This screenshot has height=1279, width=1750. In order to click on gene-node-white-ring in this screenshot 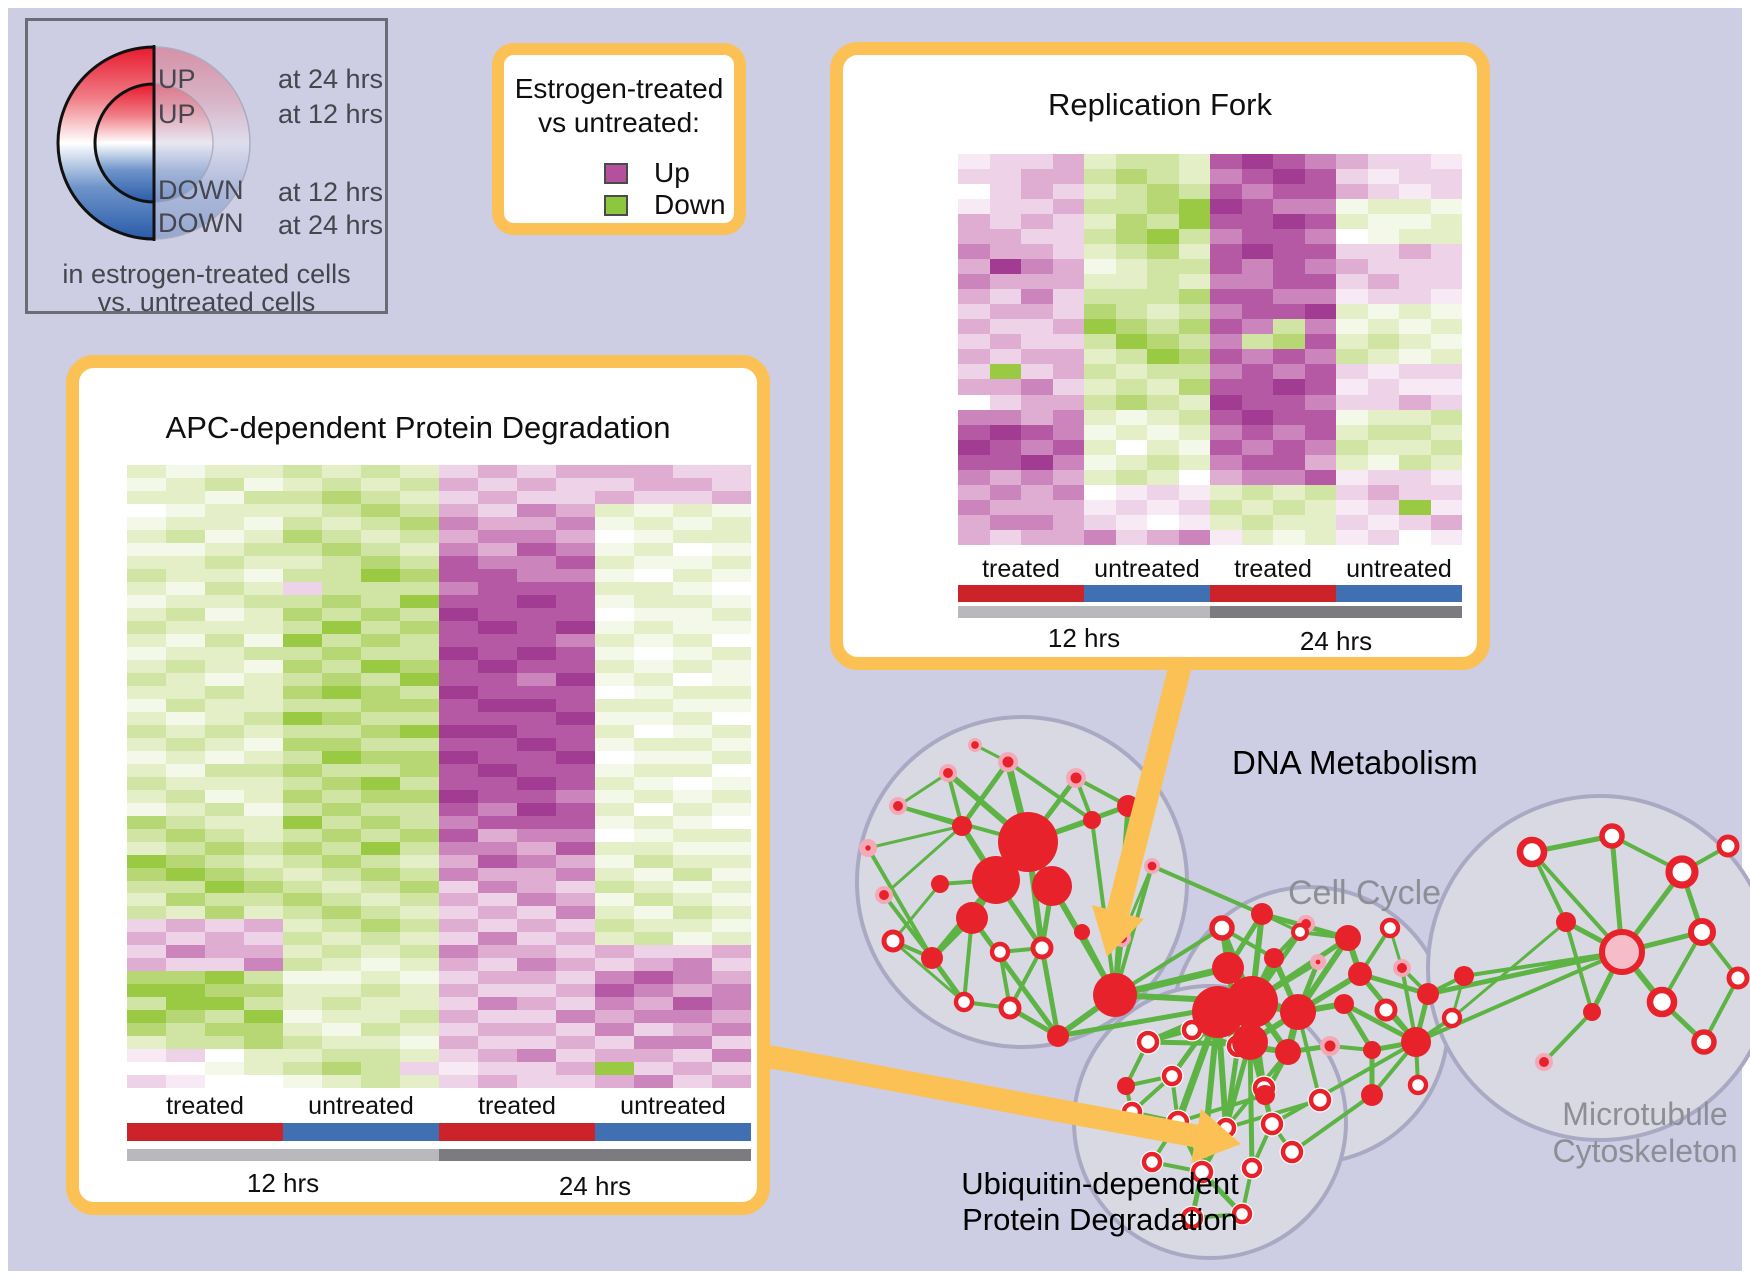, I will do `click(1172, 1076)`.